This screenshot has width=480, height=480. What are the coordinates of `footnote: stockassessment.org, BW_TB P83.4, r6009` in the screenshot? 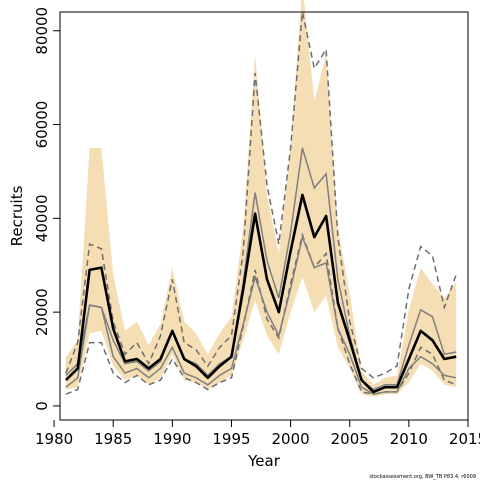 It's located at (422, 477).